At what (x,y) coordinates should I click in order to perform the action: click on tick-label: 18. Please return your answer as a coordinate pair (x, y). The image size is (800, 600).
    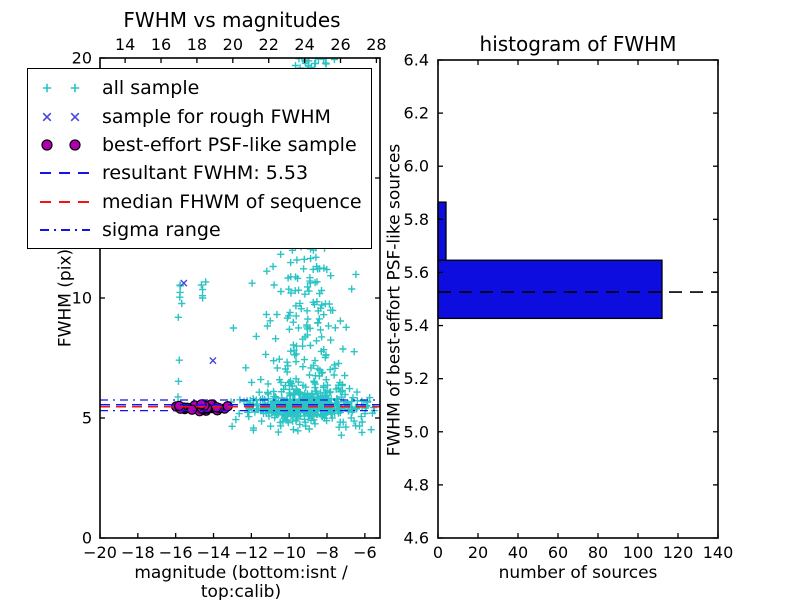
    Looking at the image, I should click on (197, 44).